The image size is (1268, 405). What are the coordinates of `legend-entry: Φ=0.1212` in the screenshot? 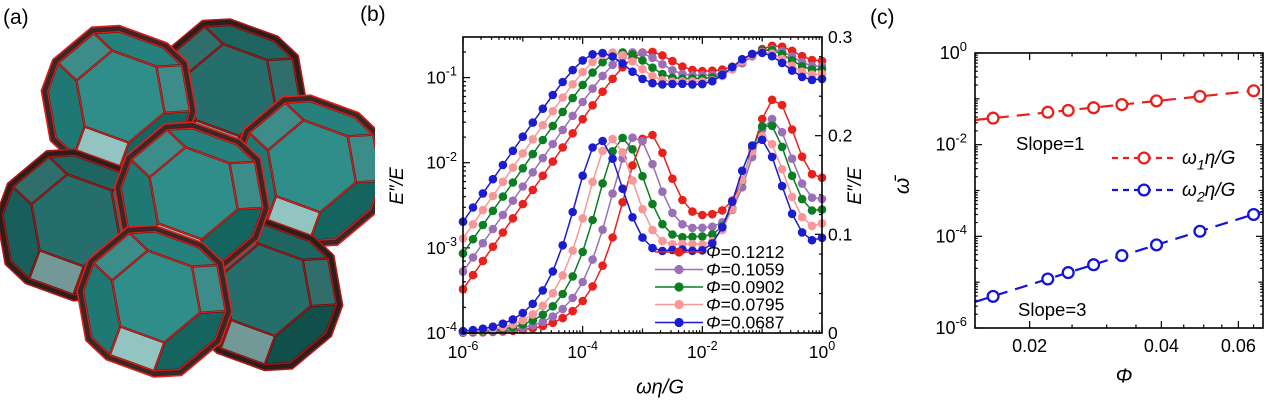 It's located at (745, 252).